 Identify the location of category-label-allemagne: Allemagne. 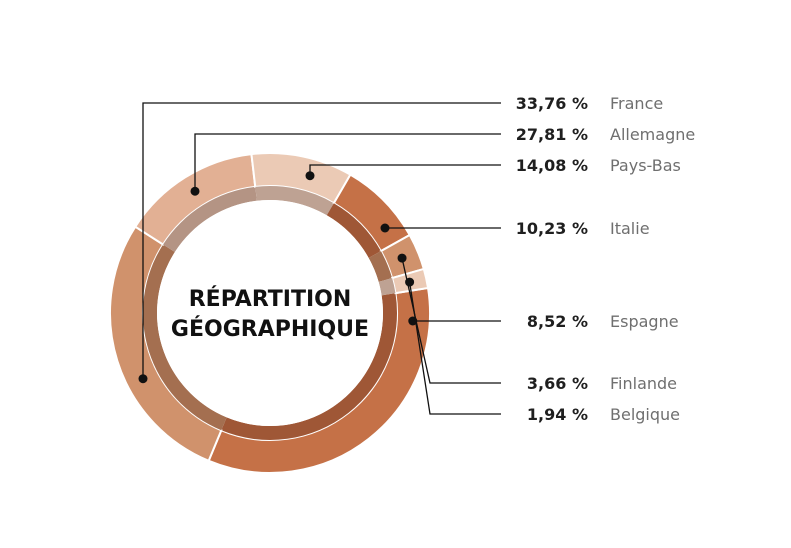
(652, 134).